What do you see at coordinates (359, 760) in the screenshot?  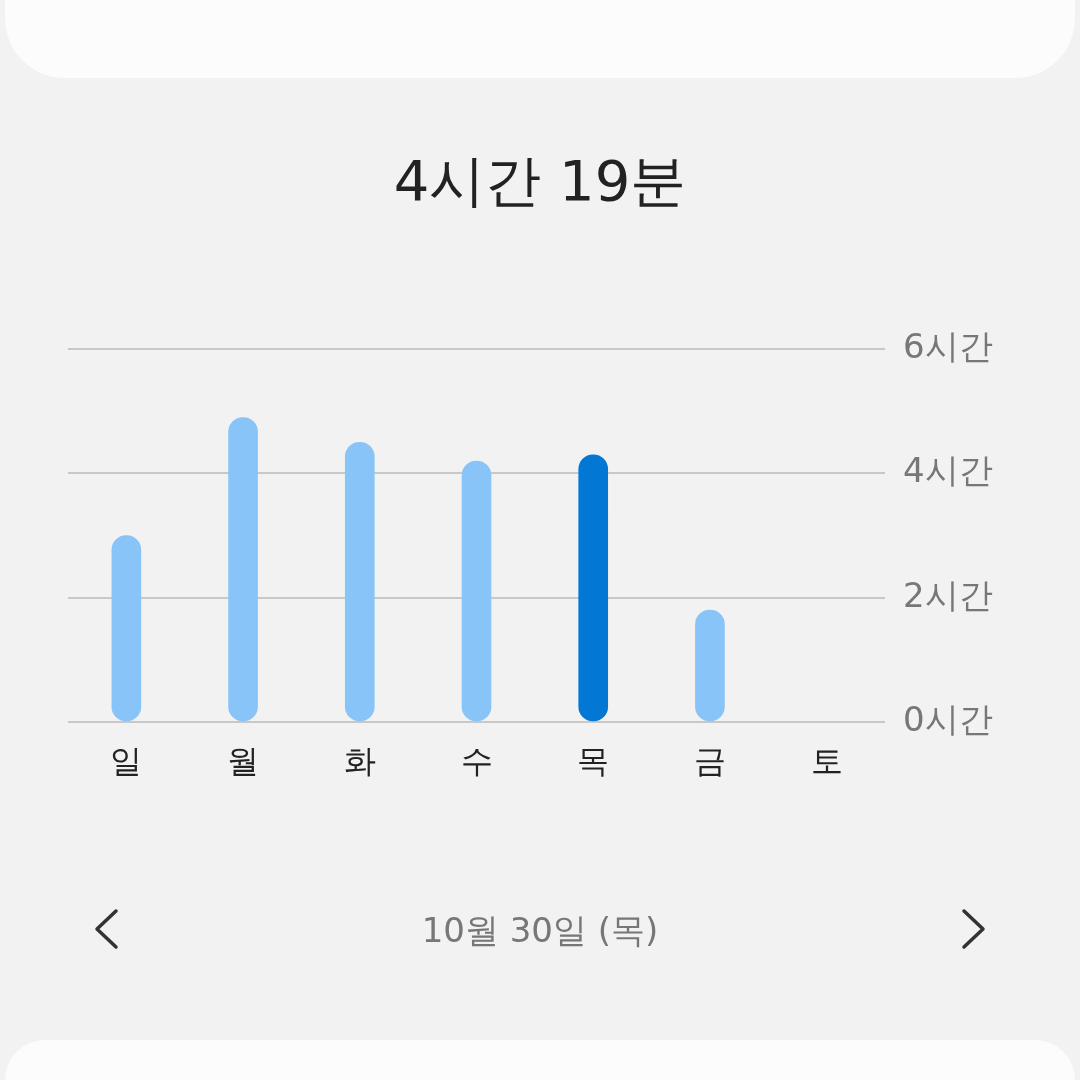 I see `x-tick-label: 화` at bounding box center [359, 760].